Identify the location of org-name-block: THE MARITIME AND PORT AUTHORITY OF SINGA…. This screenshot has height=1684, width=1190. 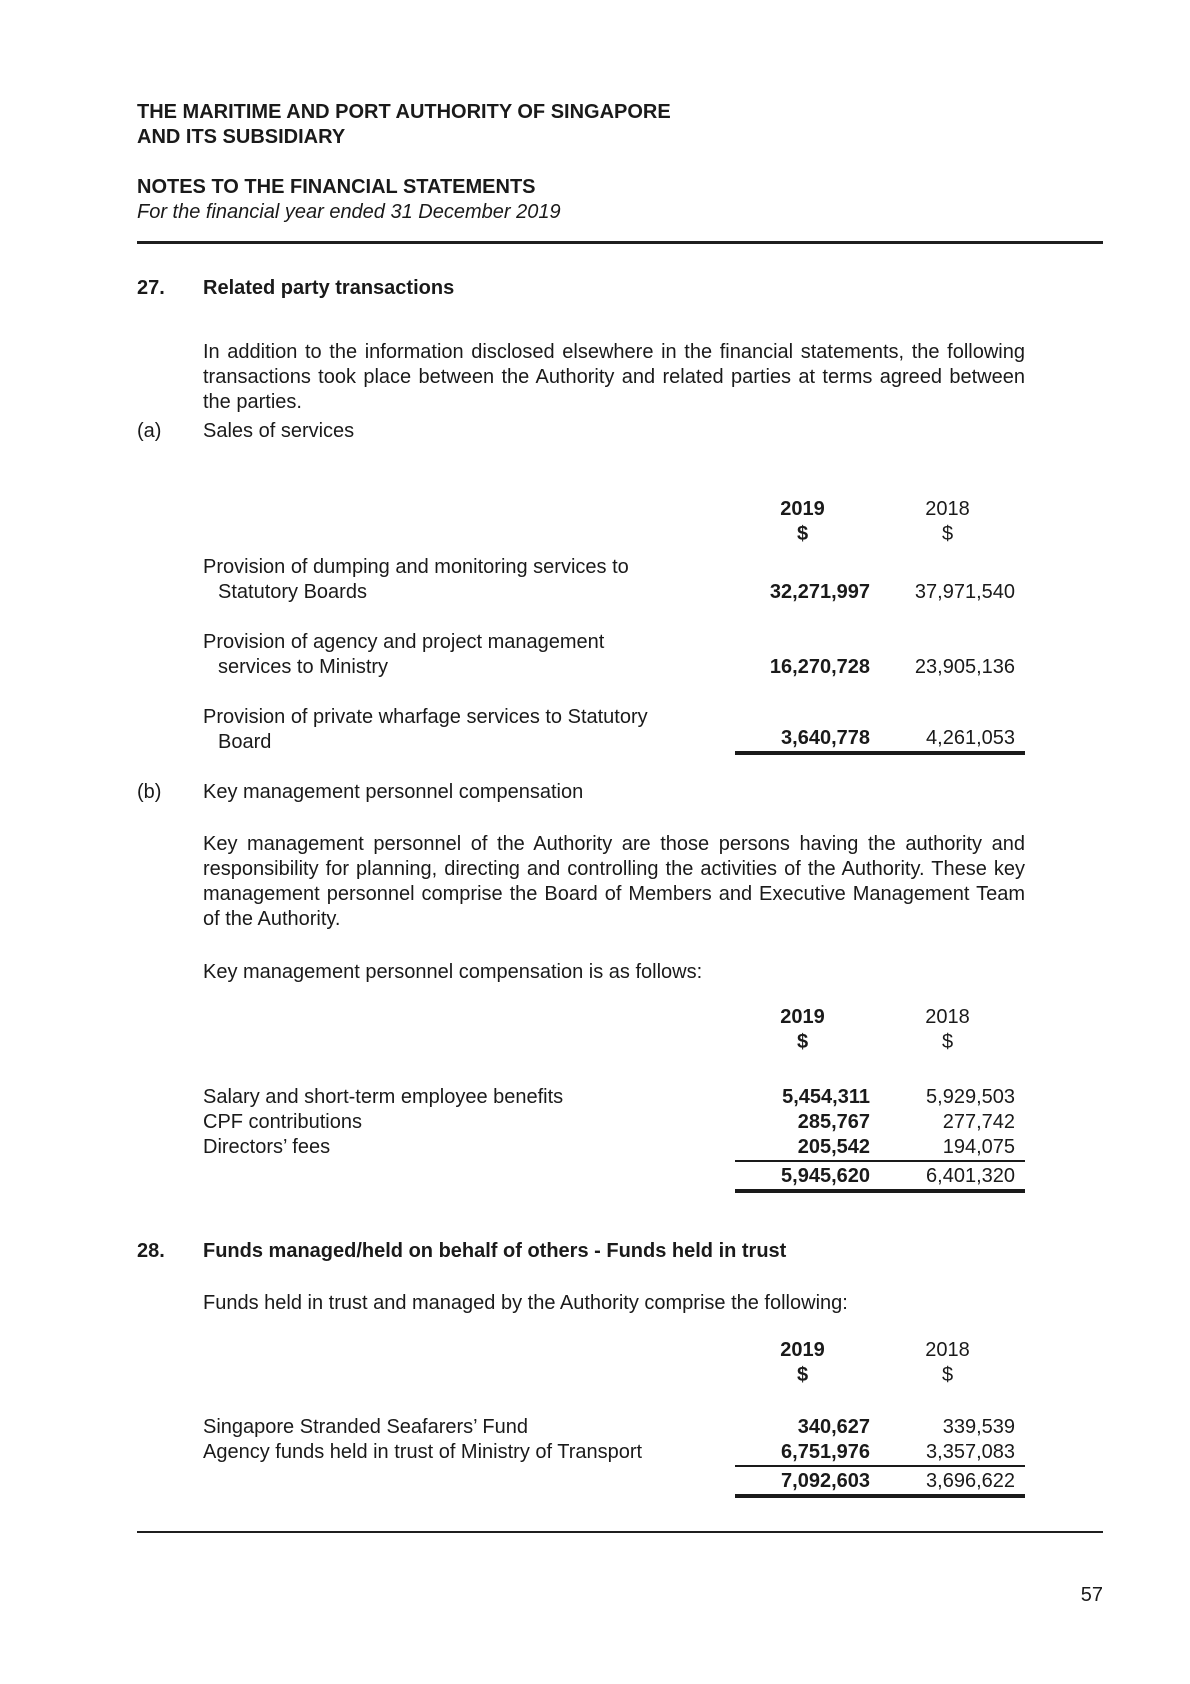
(404, 125).